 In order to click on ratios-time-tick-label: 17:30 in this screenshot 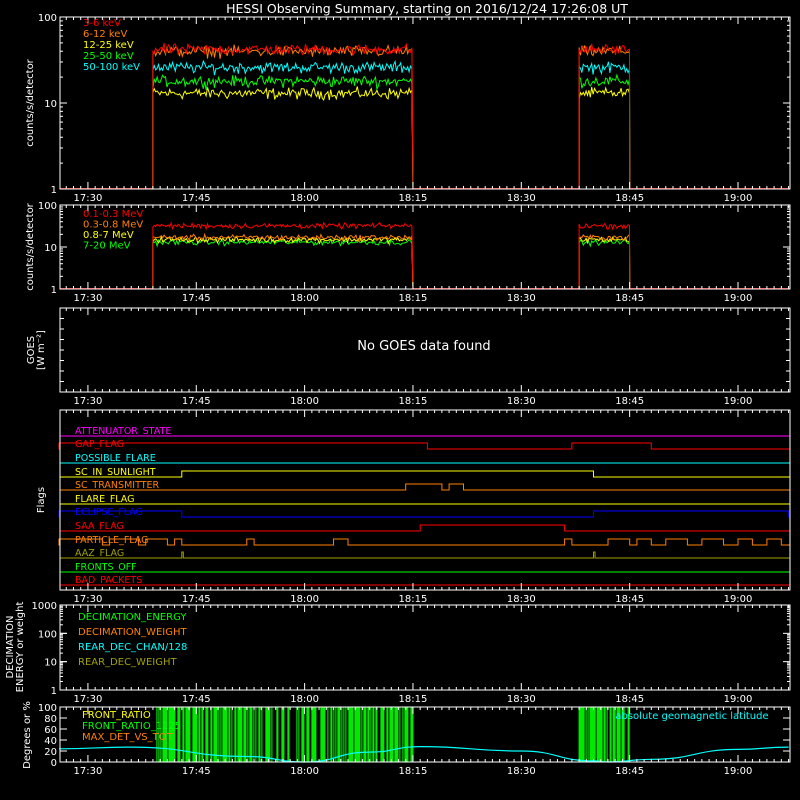, I will do `click(88, 771)`.